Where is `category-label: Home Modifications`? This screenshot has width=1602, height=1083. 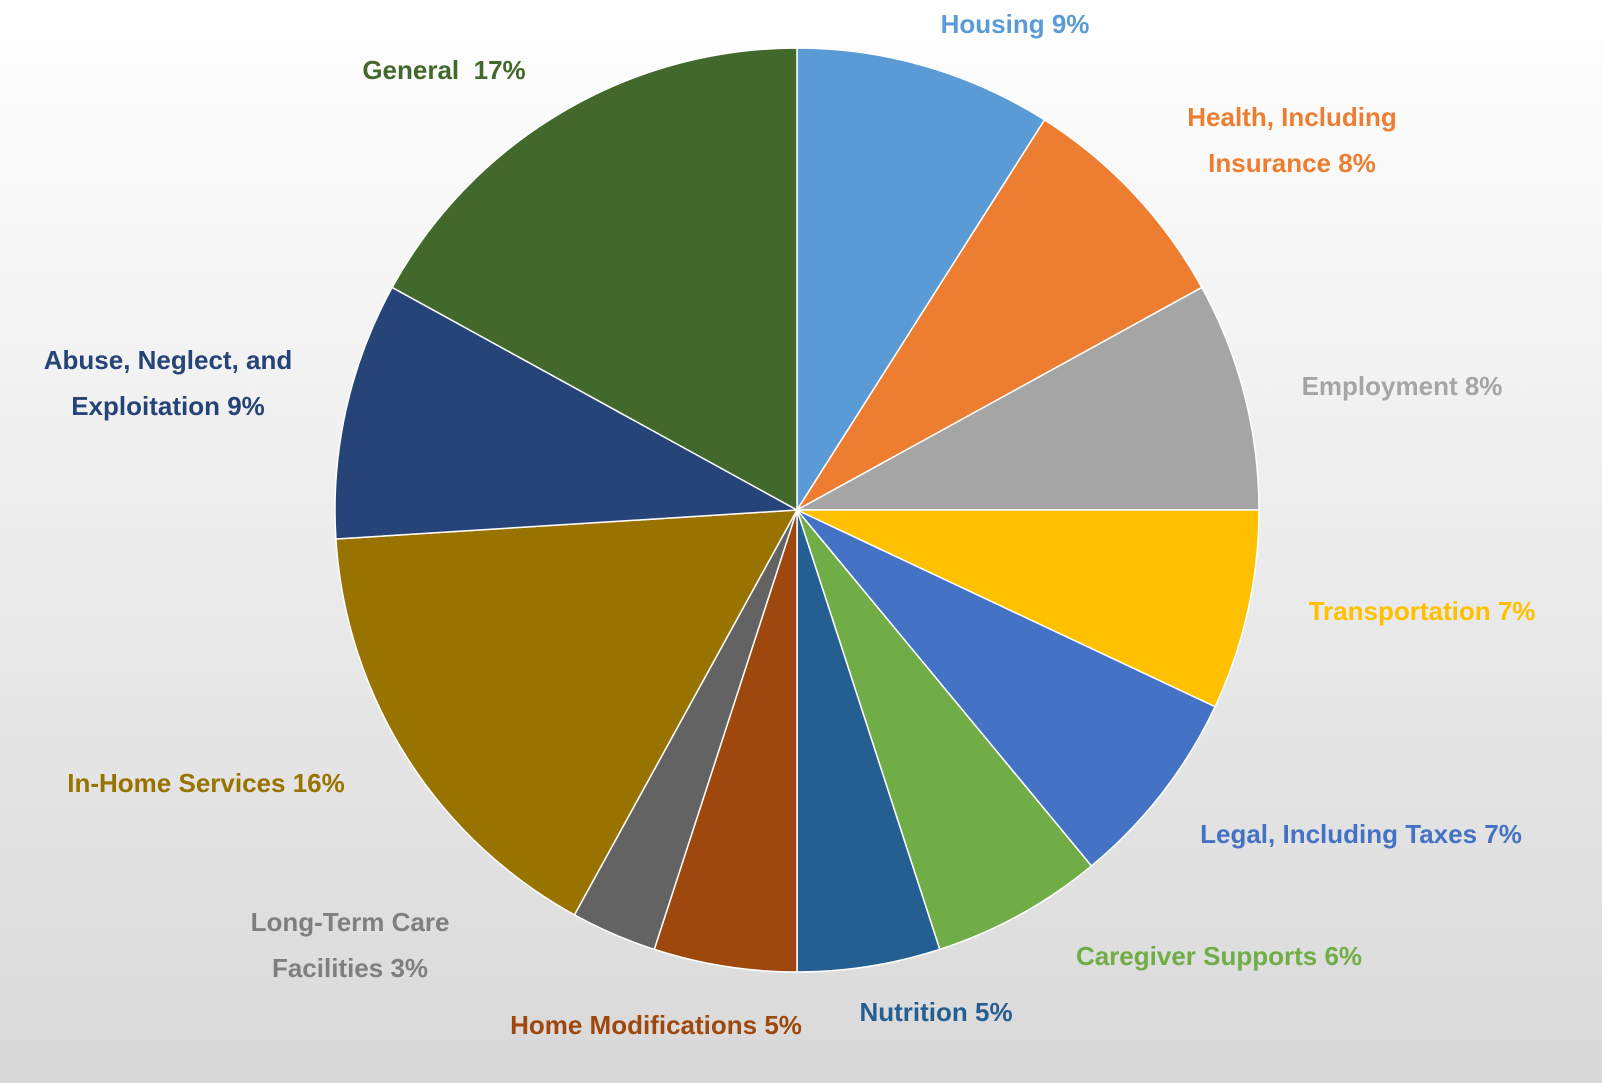
category-label: Home Modifications is located at coordinates (634, 1025).